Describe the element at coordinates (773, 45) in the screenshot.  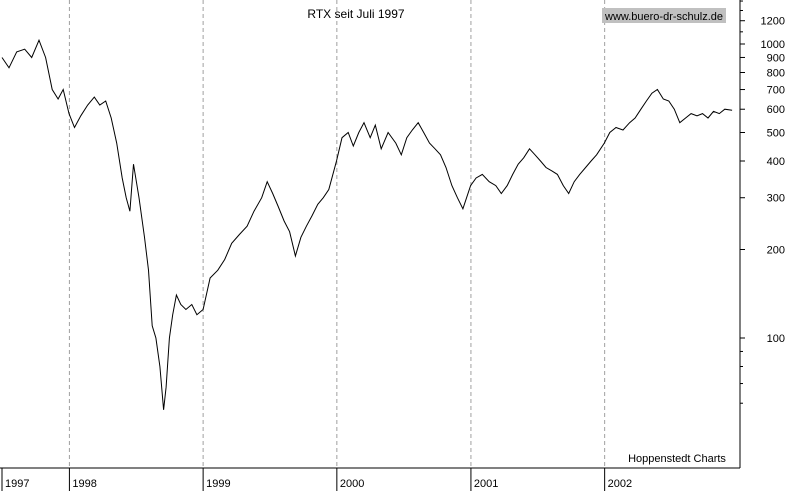
I see `y-tick-label-1000: 1000` at that location.